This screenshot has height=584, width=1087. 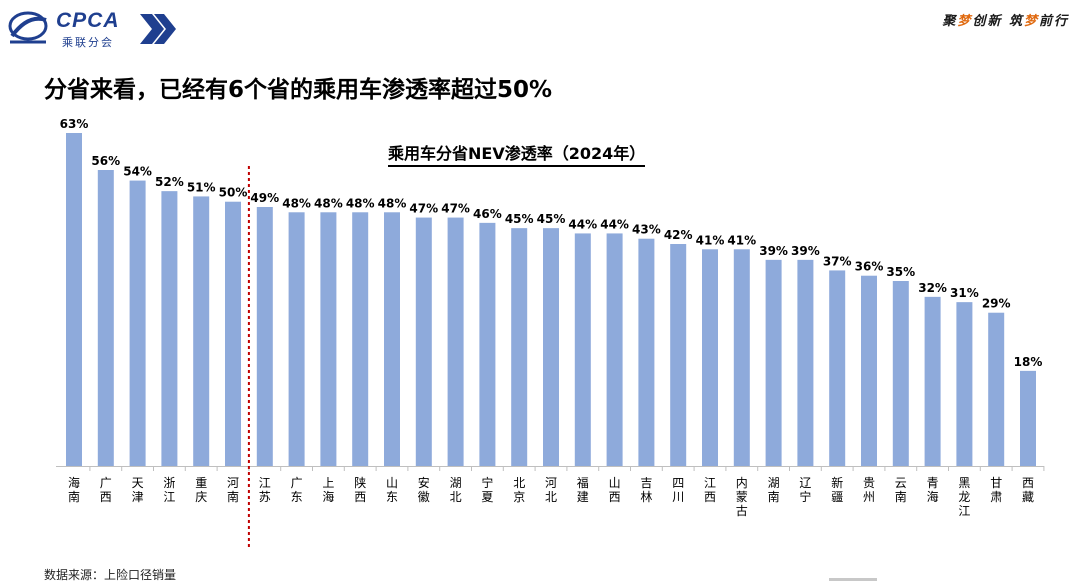 What do you see at coordinates (233, 193) in the screenshot?
I see `data-label: 50%` at bounding box center [233, 193].